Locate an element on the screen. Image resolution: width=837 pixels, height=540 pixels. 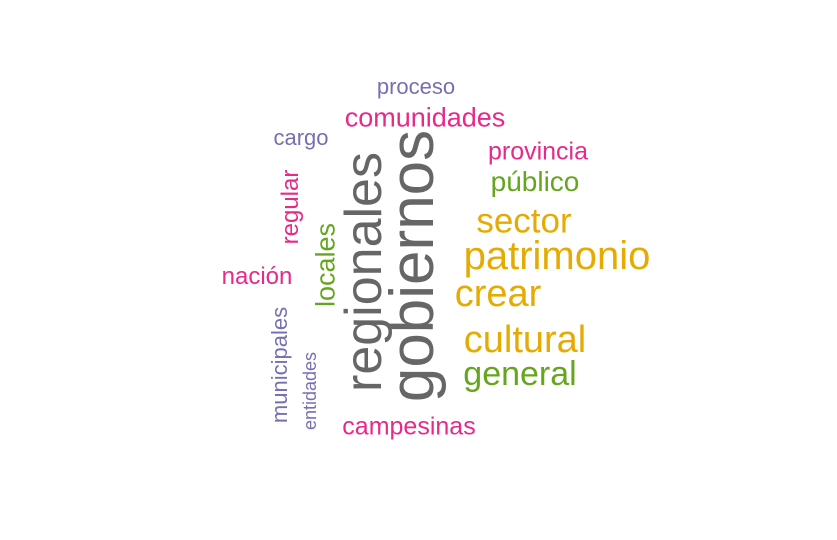
word-nacion: nación is located at coordinates (257, 276).